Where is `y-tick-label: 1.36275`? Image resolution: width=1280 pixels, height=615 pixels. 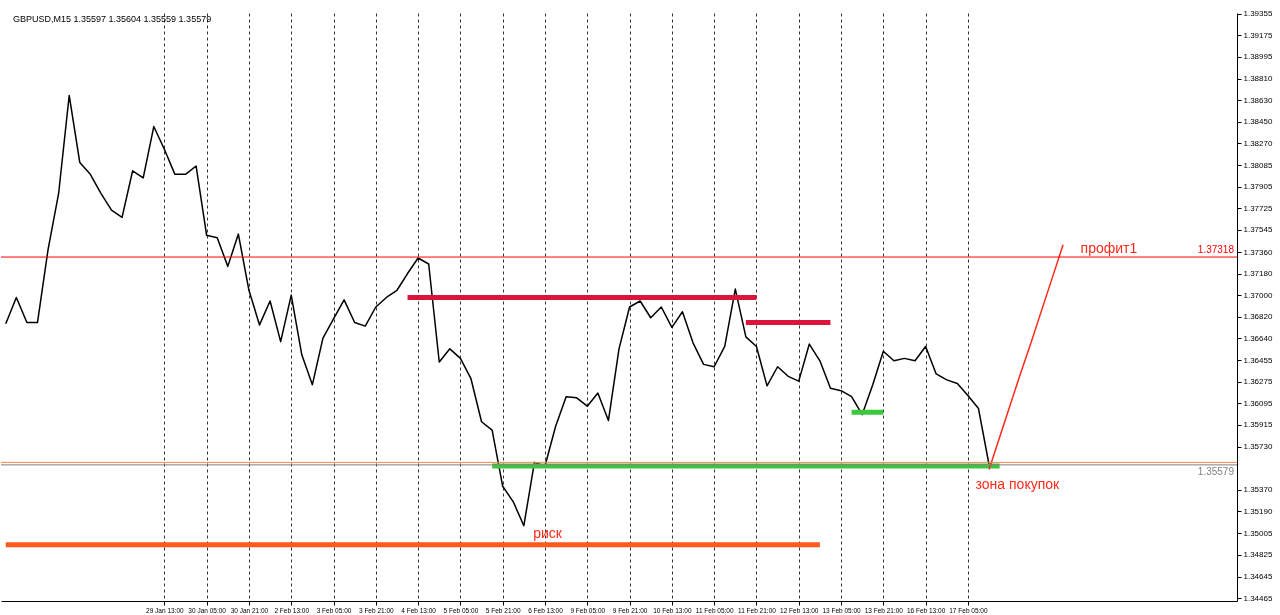
y-tick-label: 1.36275 is located at coordinates (1258, 382).